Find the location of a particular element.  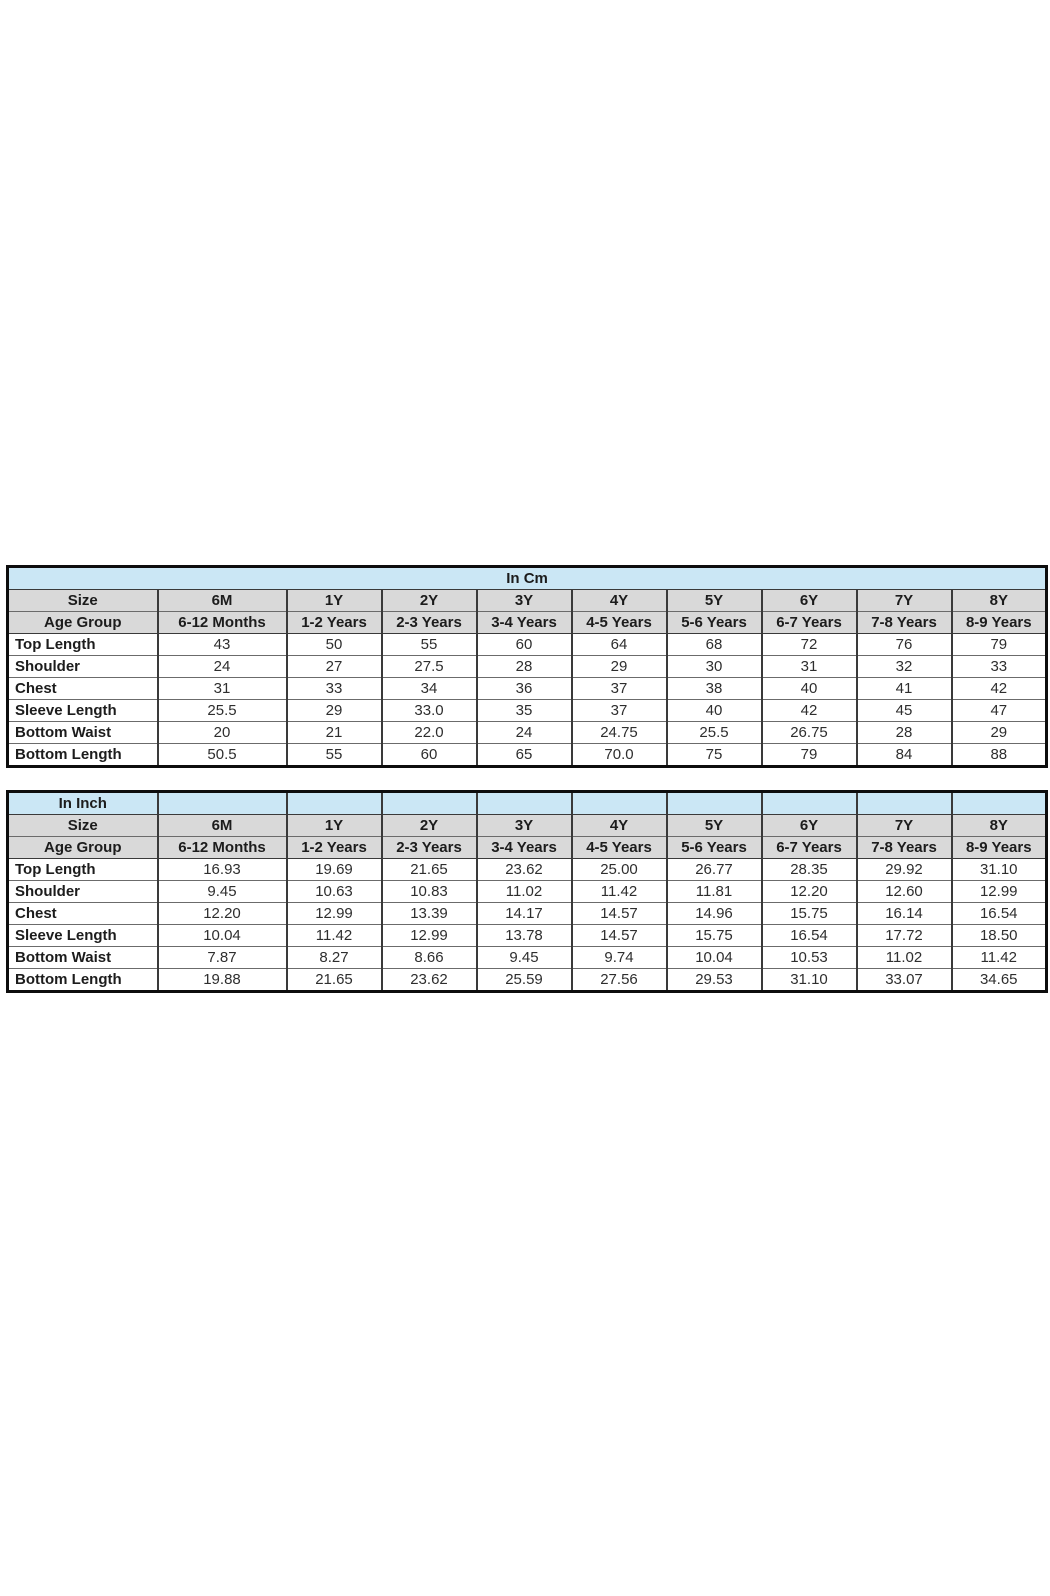

measurement-value: 29.53 is located at coordinates (714, 980).